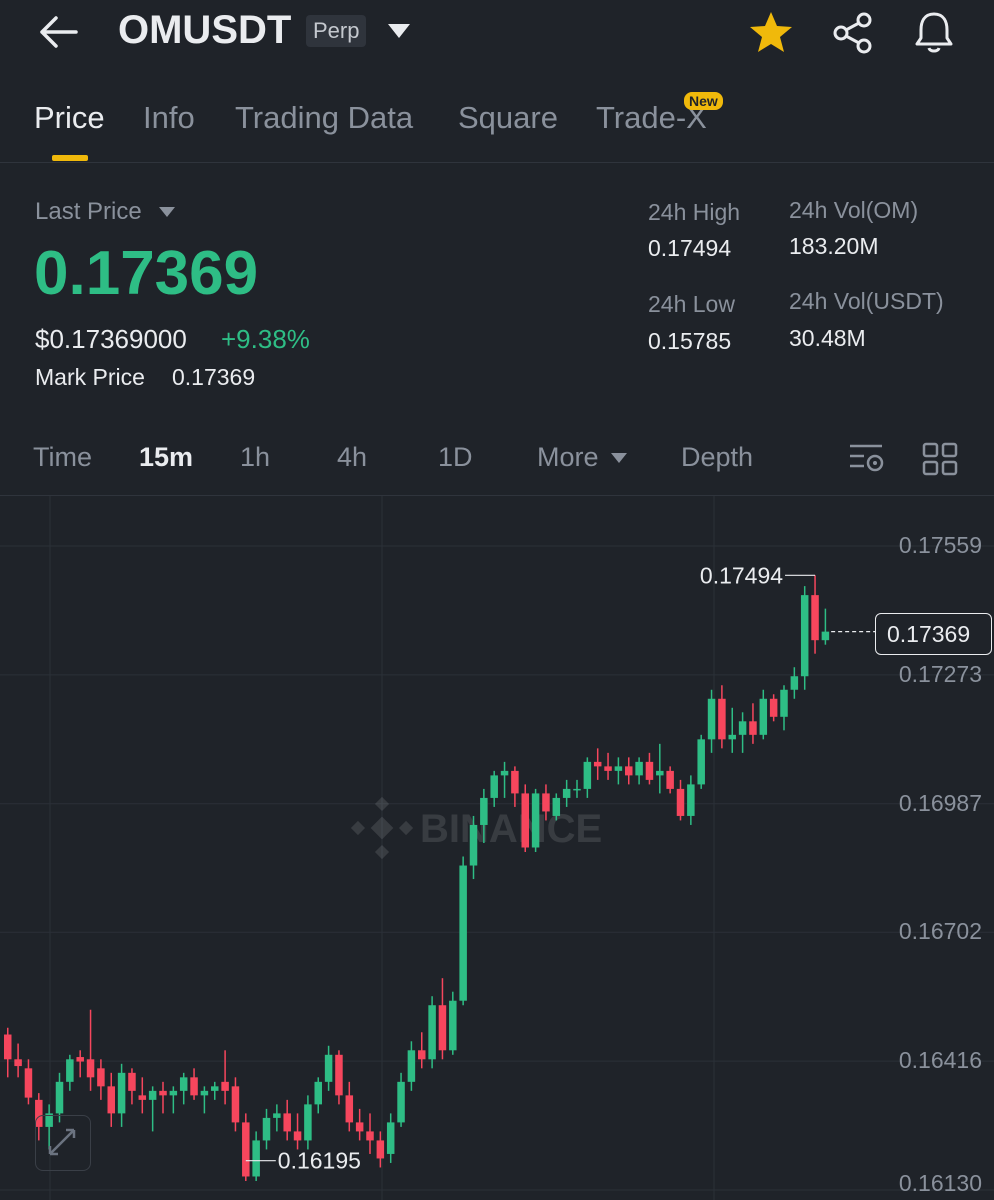  Describe the element at coordinates (717, 457) in the screenshot. I see `tf-depth: Depth` at that location.